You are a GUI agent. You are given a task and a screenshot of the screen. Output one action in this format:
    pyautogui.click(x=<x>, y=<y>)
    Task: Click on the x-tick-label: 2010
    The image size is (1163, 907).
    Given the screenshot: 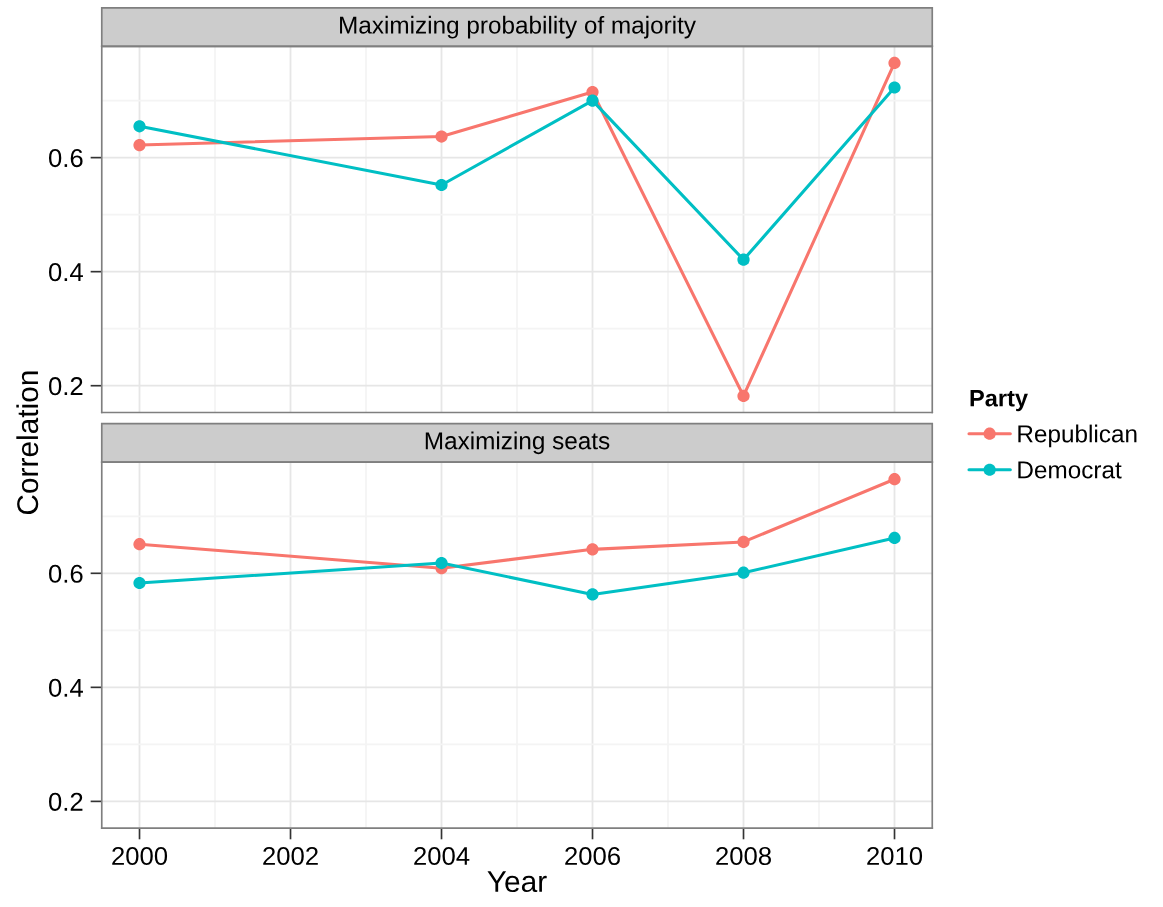 What is the action you would take?
    pyautogui.click(x=895, y=856)
    